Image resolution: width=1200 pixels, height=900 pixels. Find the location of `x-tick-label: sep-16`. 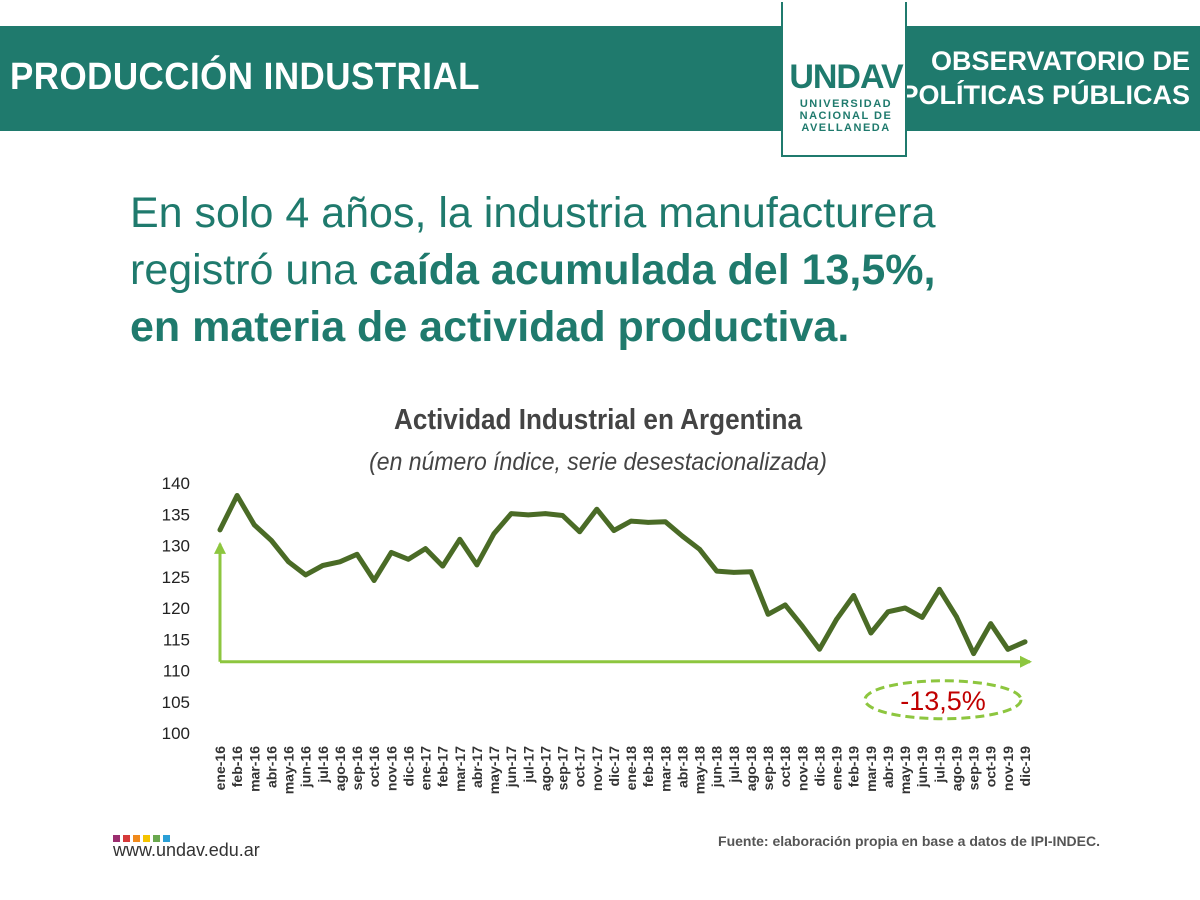

x-tick-label: sep-16 is located at coordinates (357, 768).